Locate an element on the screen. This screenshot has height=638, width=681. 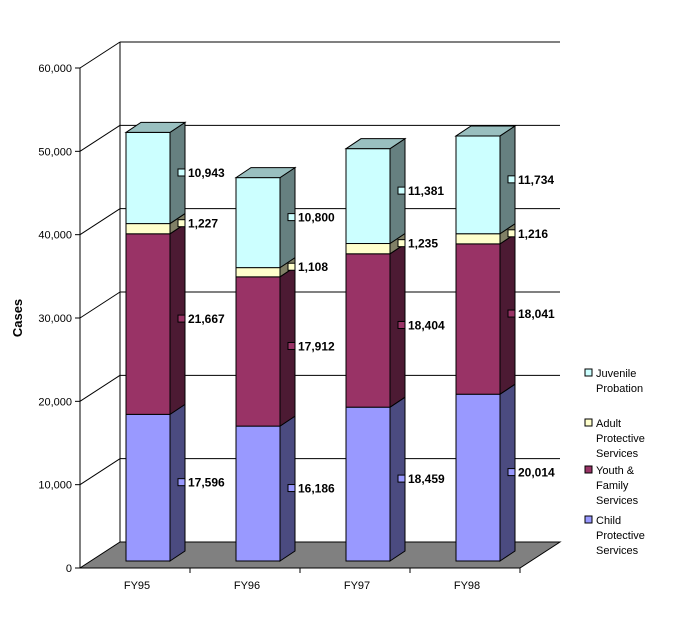
x-tick-label-fy98: FY98 is located at coordinates (467, 586).